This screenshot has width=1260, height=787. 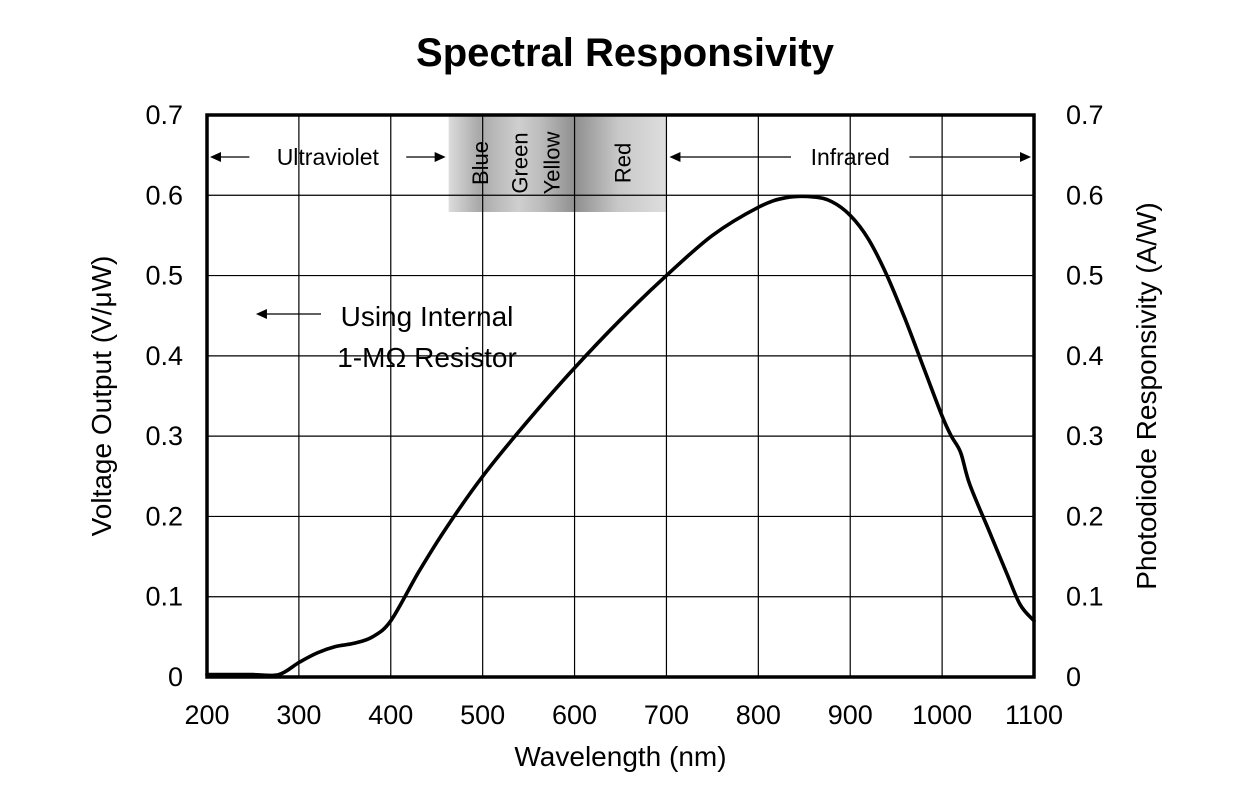 I want to click on region-label: Infrared, so click(x=850, y=157).